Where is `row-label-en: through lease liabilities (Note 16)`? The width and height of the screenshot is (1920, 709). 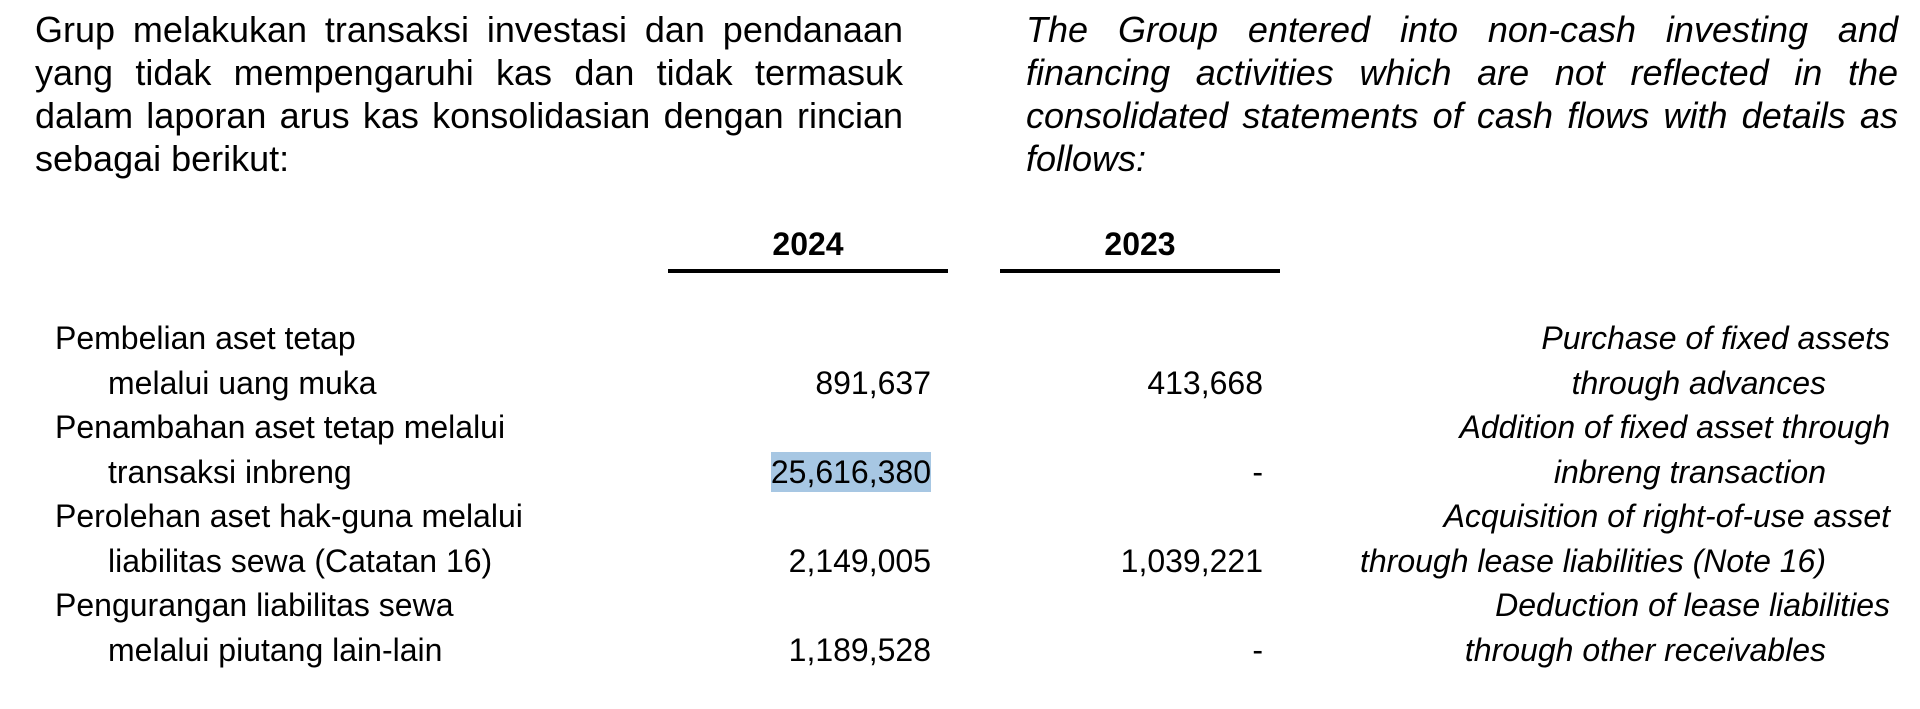
row-label-en: through lease liabilities (Note 16) is located at coordinates (1592, 560).